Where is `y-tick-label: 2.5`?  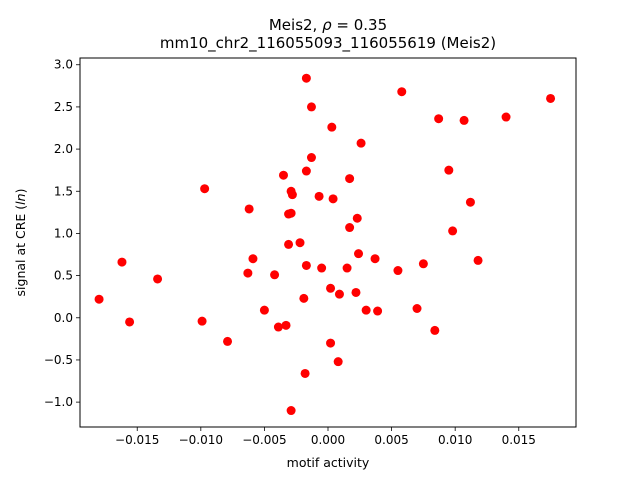
y-tick-label: 2.5 is located at coordinates (63, 107).